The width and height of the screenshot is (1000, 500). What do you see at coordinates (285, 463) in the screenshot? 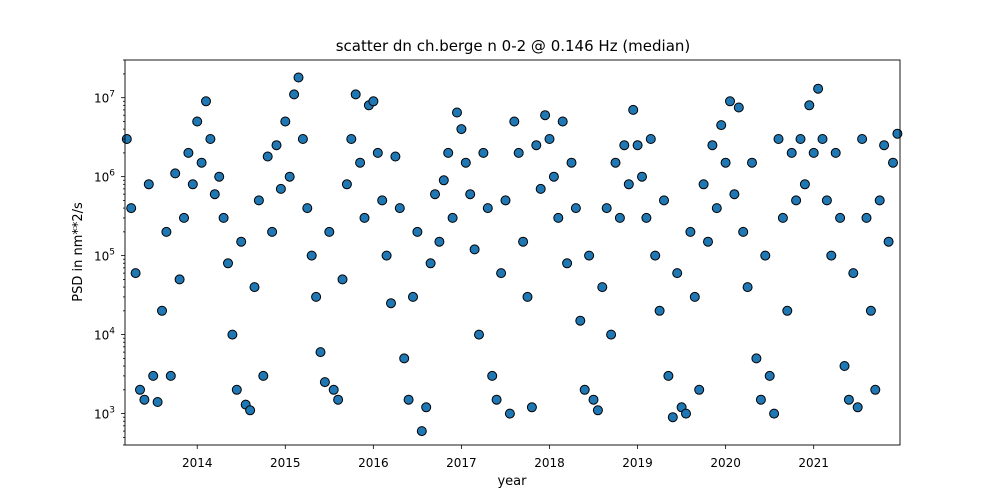
I see `x-tick-label: 2015` at bounding box center [285, 463].